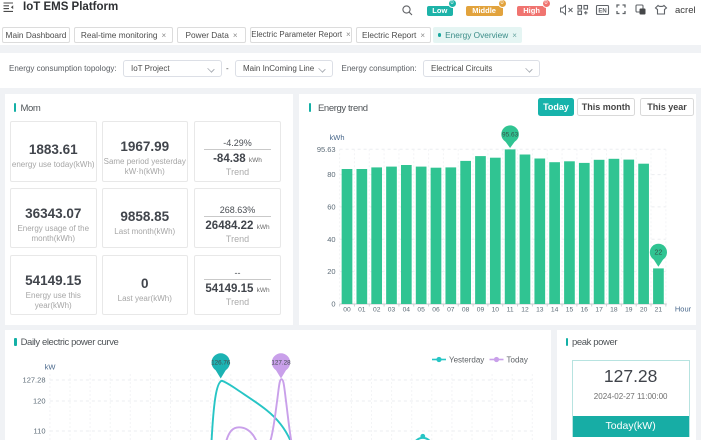 The width and height of the screenshot is (701, 440). Describe the element at coordinates (570, 310) in the screenshot. I see `svg-text: 15` at that location.